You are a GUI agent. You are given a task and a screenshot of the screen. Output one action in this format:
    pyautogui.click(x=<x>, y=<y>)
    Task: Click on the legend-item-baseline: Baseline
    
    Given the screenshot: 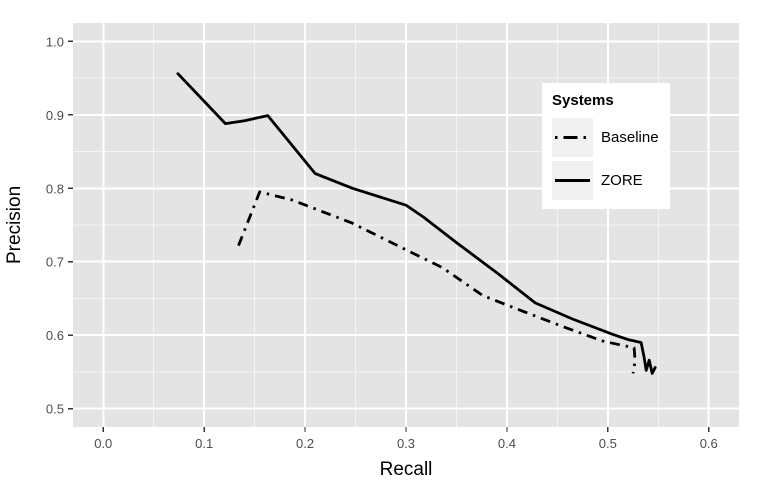 What is the action you would take?
    pyautogui.click(x=605, y=137)
    